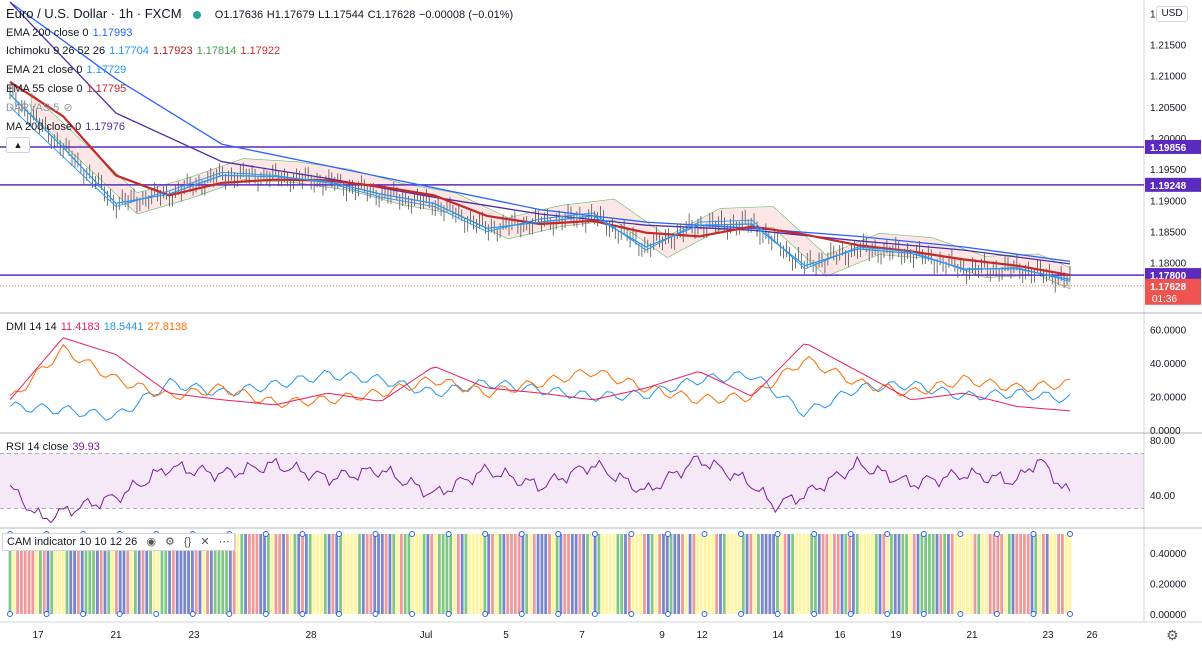 Image resolution: width=1202 pixels, height=650 pixels. I want to click on legend-rsi: RSI 14 close 39.93, so click(53, 447).